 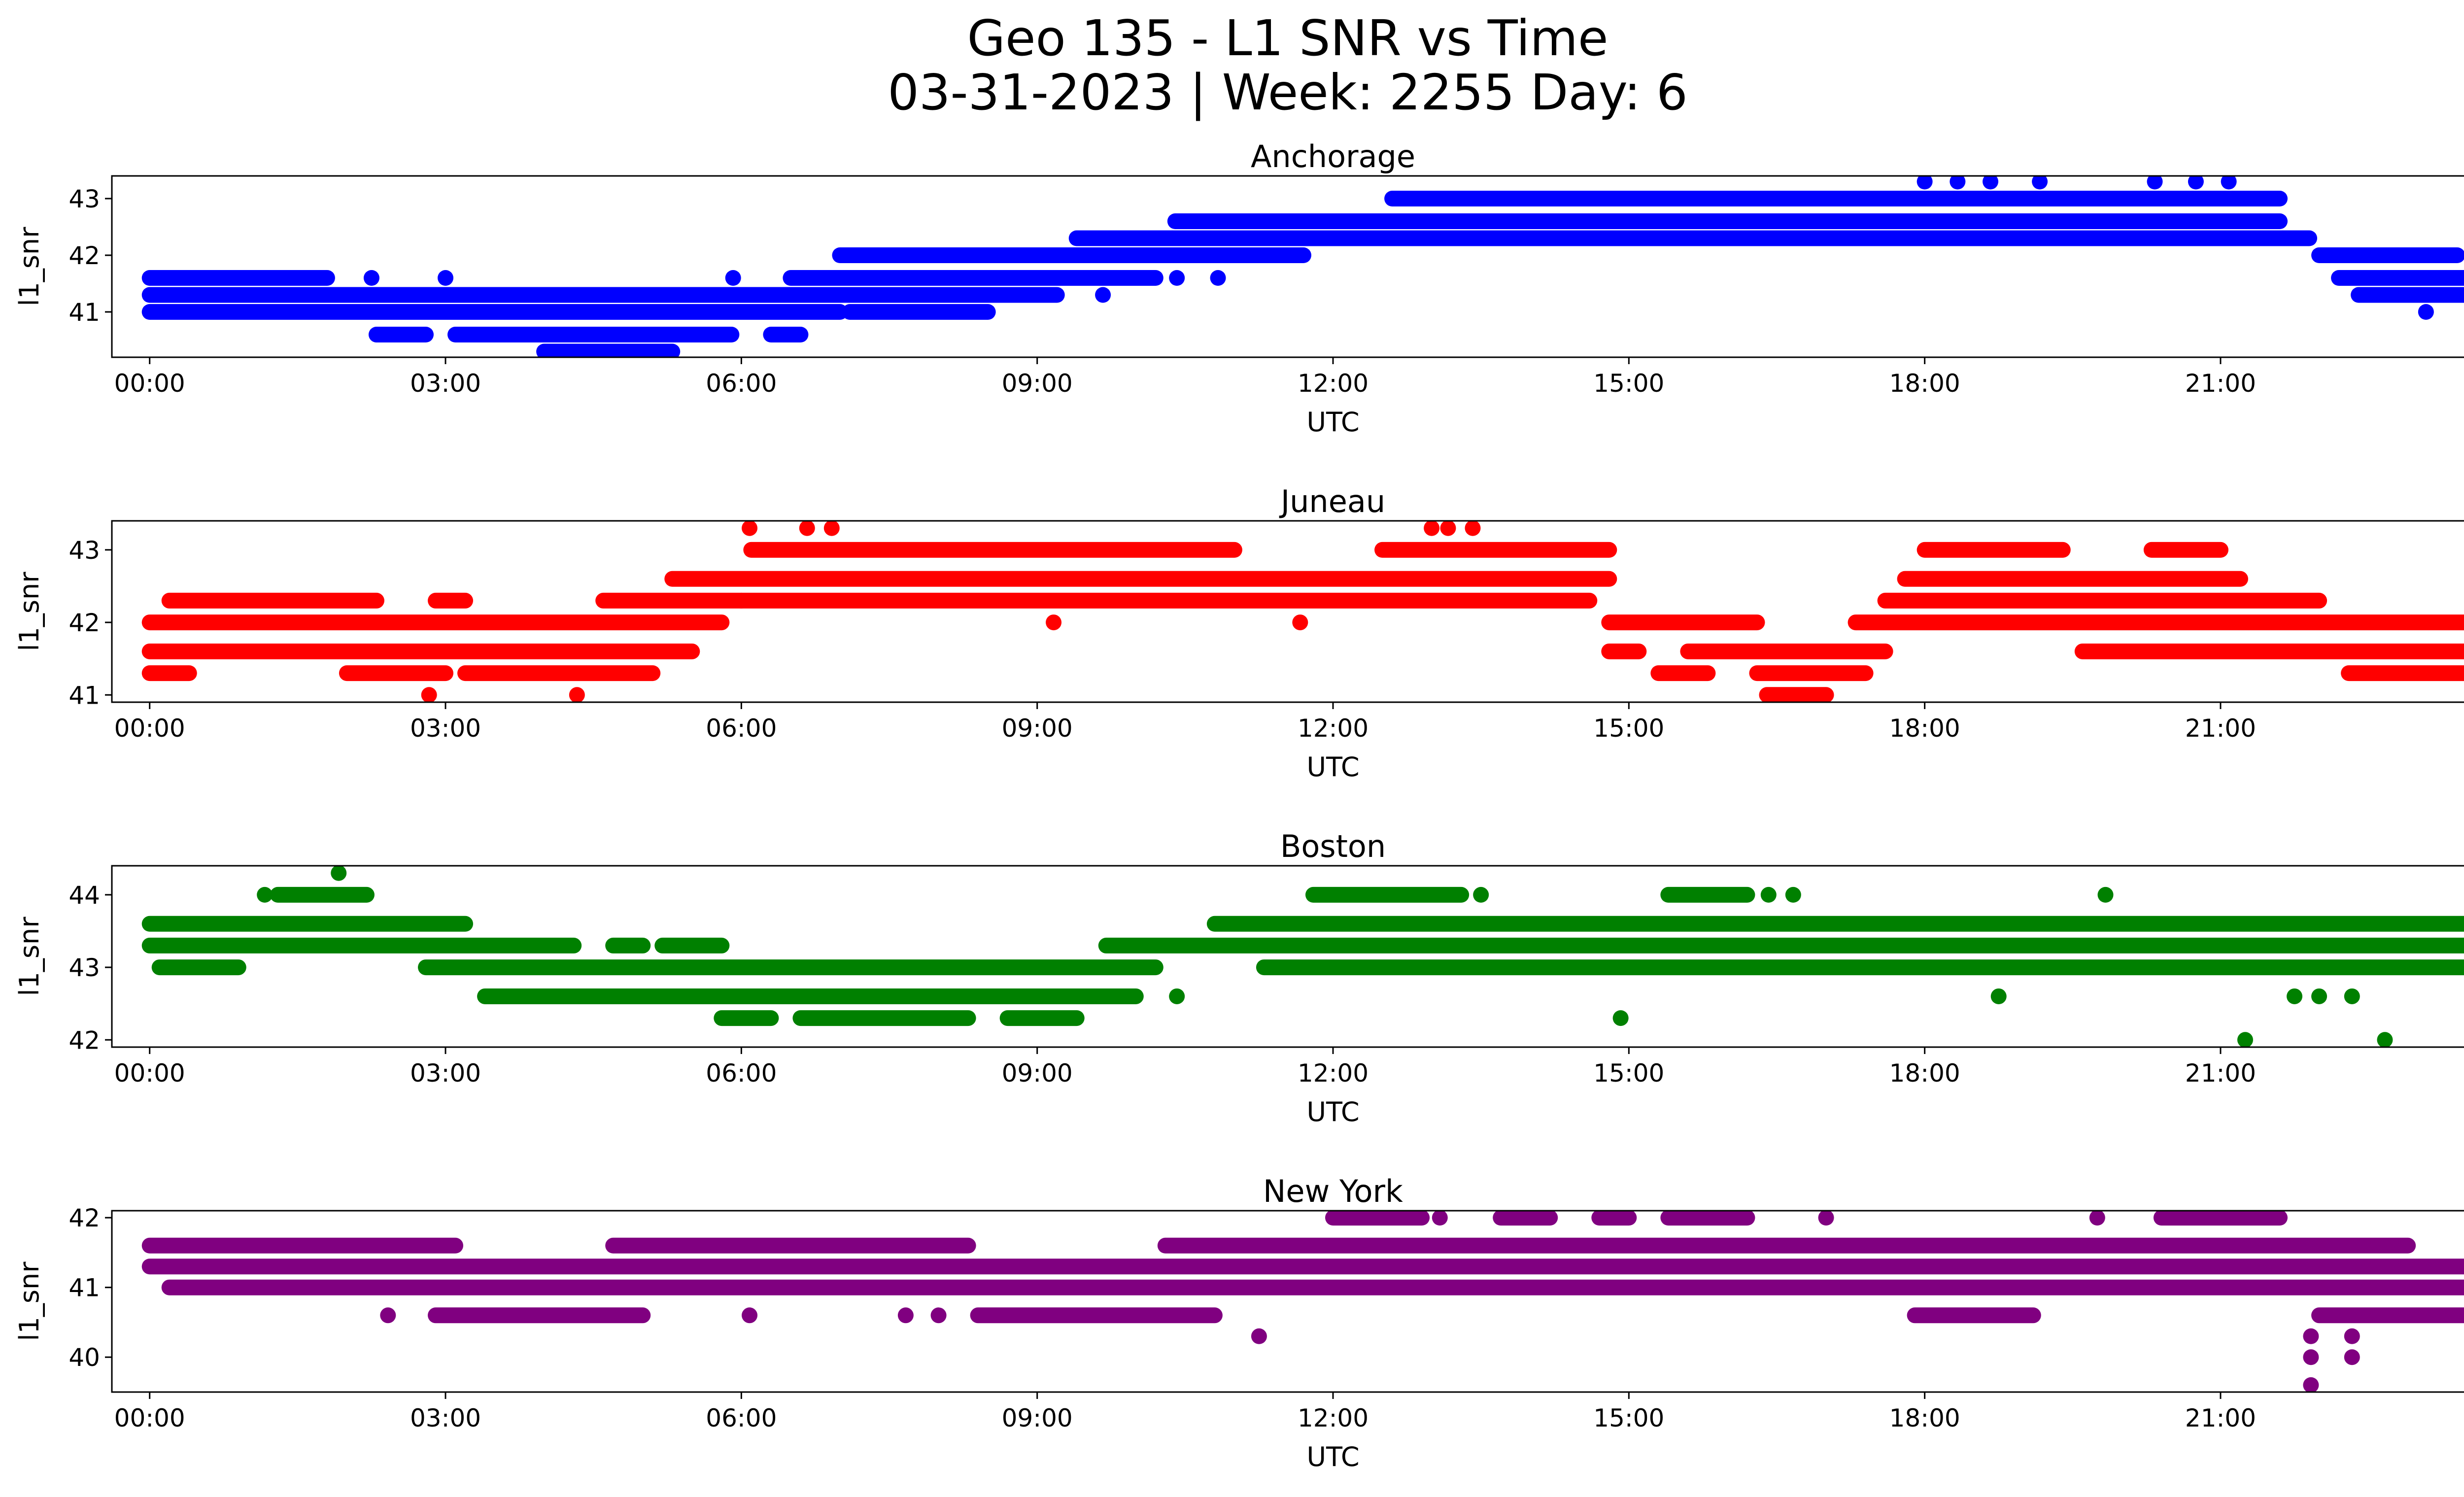 I want to click on y-axis-label-new-york: l1_snr, so click(x=29, y=1301).